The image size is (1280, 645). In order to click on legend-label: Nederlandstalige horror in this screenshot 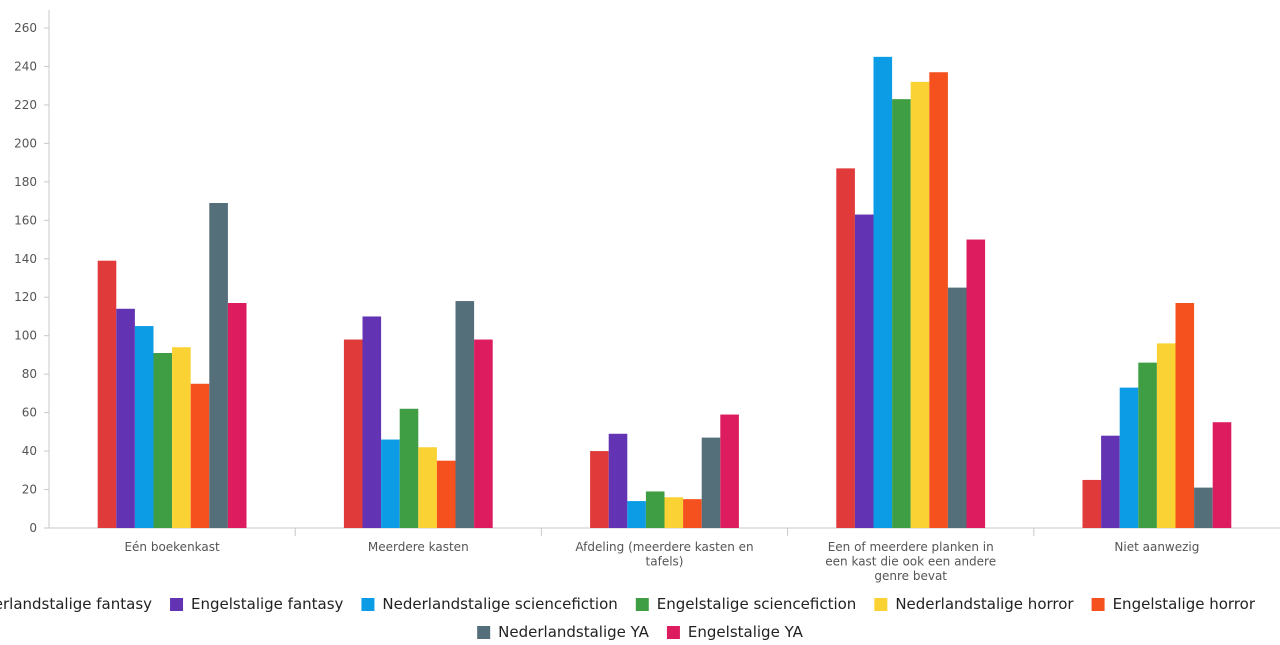, I will do `click(984, 604)`.